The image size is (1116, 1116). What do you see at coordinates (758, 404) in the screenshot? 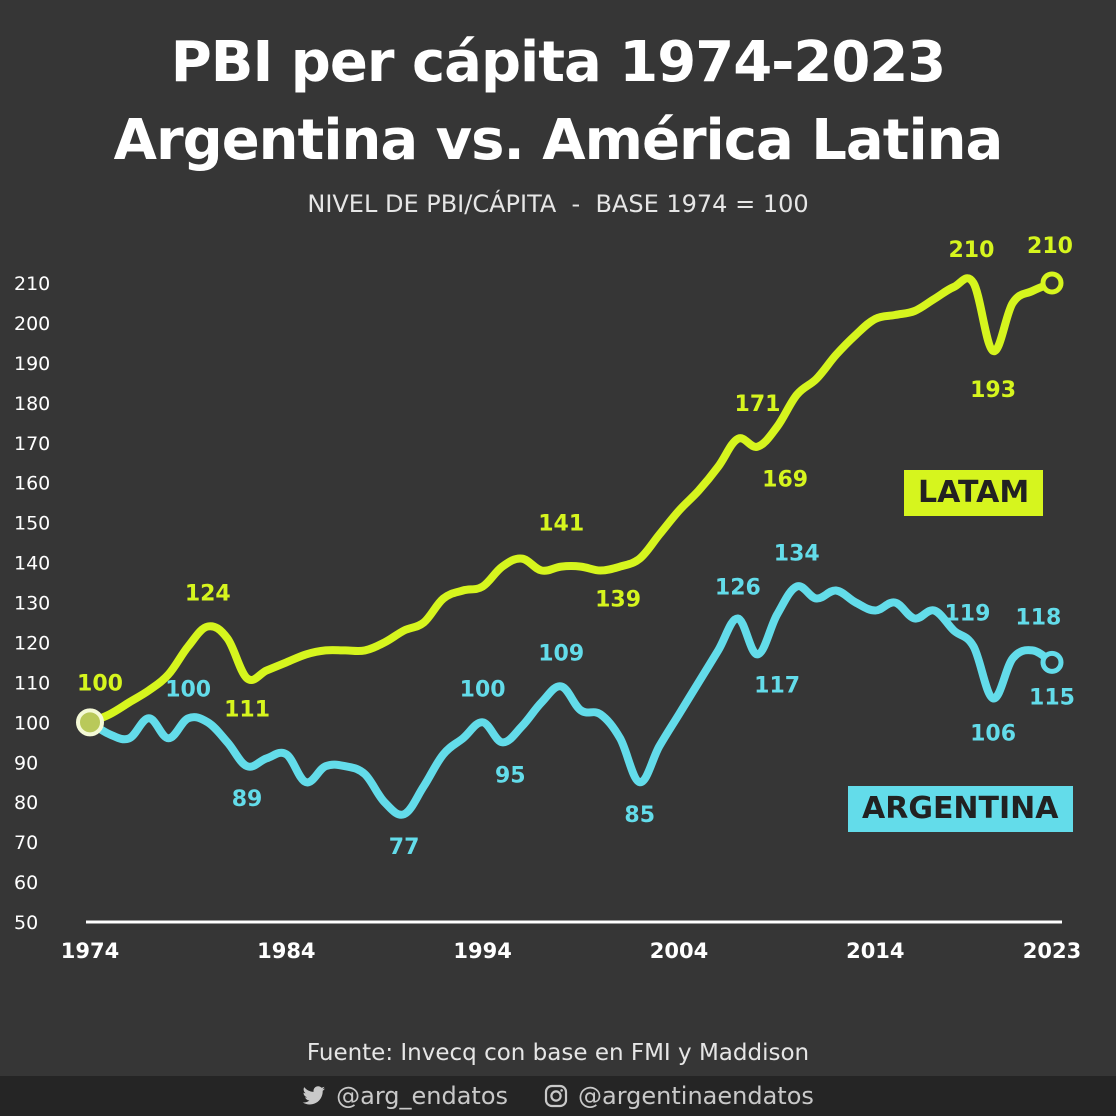
I see `data-label-latam: 171` at bounding box center [758, 404].